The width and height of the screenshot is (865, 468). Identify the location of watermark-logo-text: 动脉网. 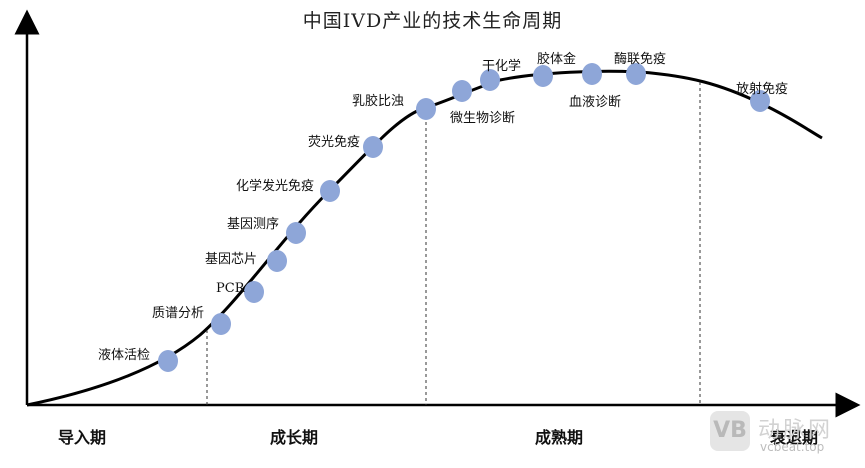
(796, 430).